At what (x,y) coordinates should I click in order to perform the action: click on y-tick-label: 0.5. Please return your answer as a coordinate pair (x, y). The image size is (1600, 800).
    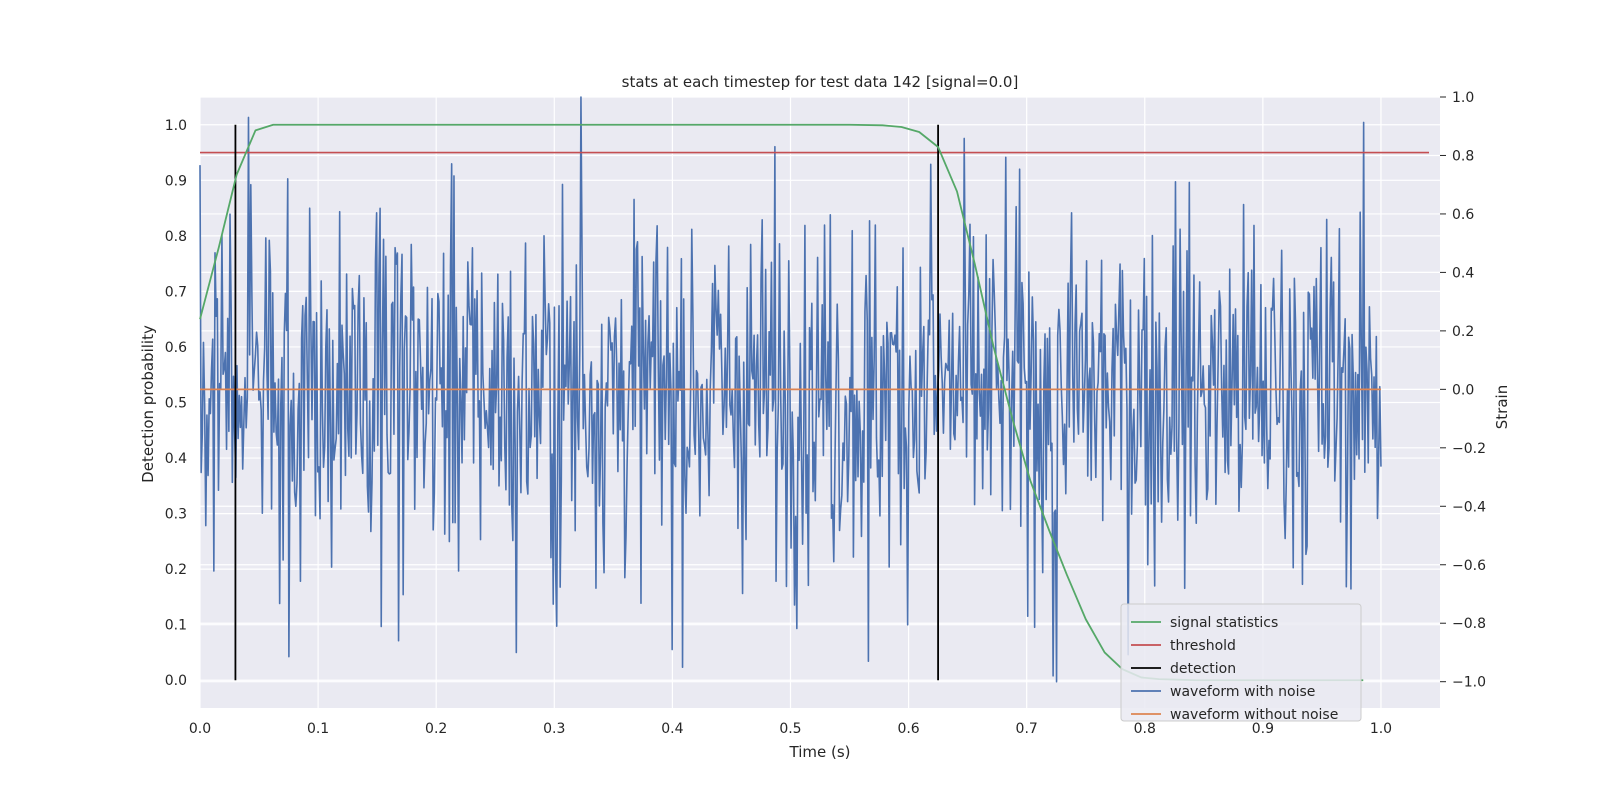
    Looking at the image, I should click on (176, 404).